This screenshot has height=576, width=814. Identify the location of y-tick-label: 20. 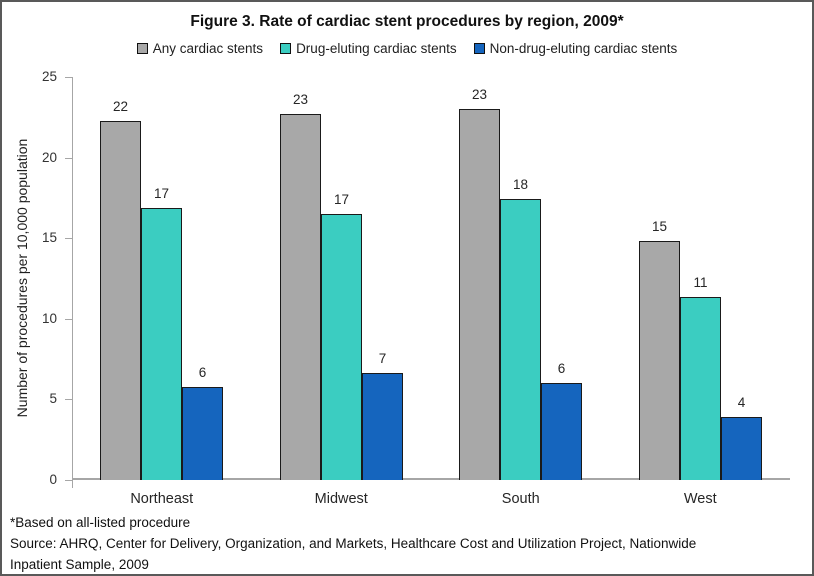
(49, 157).